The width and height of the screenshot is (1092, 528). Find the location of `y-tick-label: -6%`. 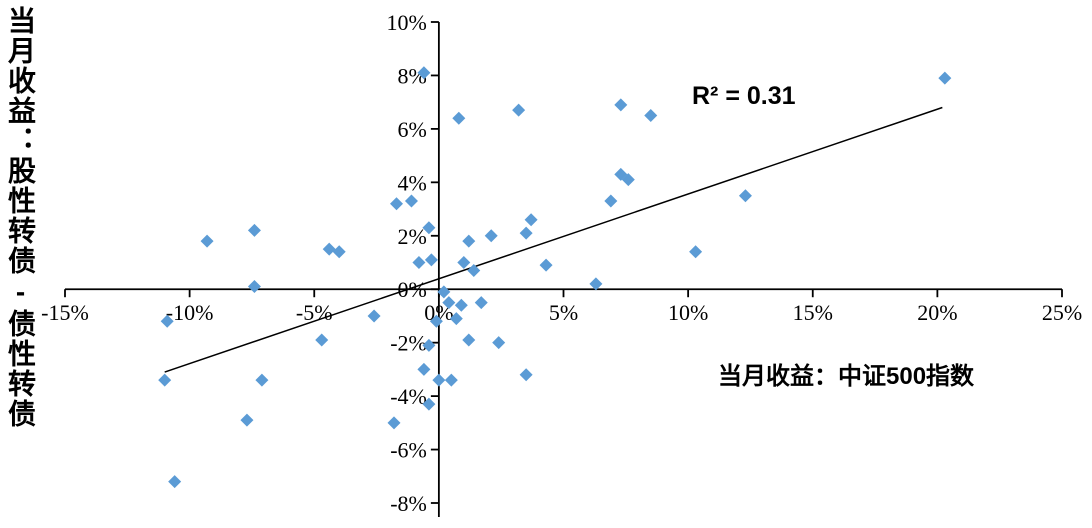

y-tick-label: -6% is located at coordinates (408, 450).